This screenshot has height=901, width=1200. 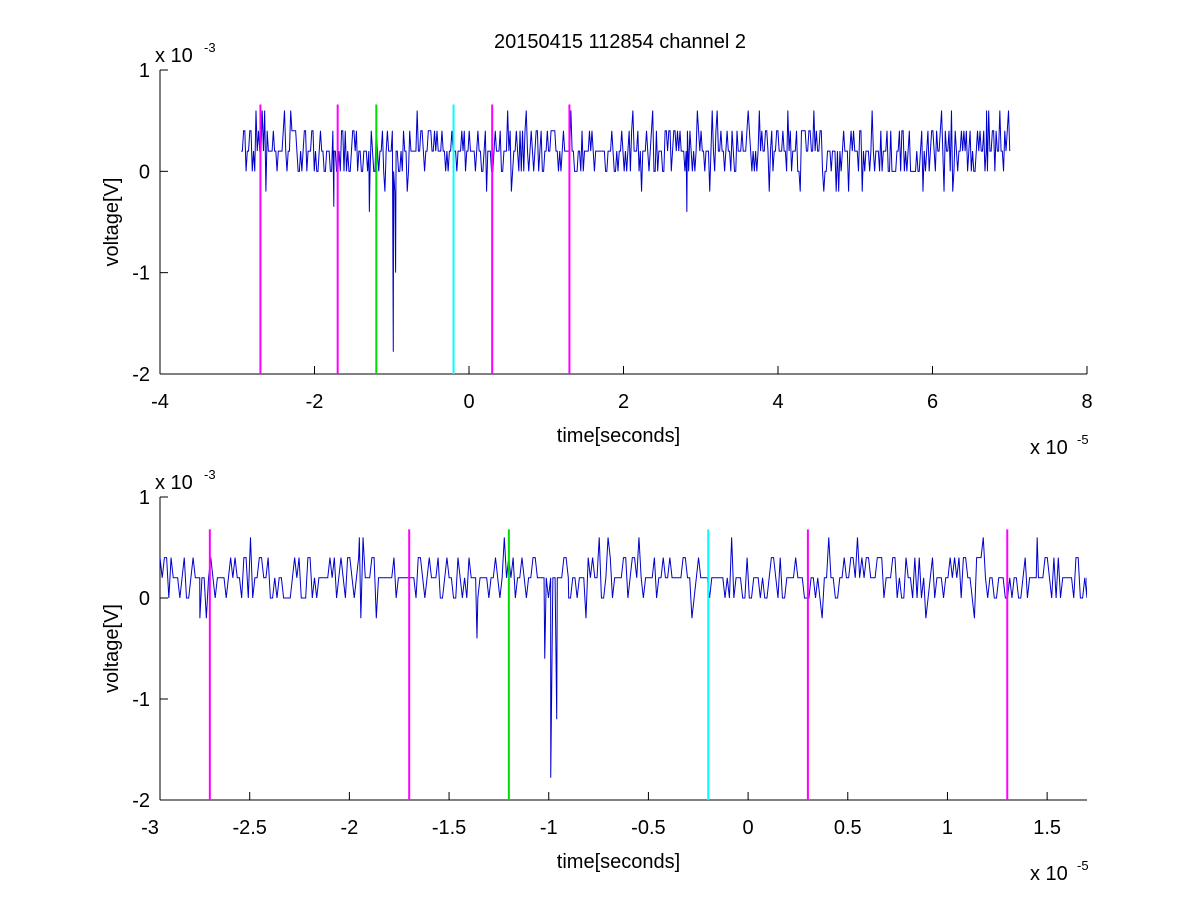 I want to click on bottom-y-tick-label: -2, so click(x=141, y=801).